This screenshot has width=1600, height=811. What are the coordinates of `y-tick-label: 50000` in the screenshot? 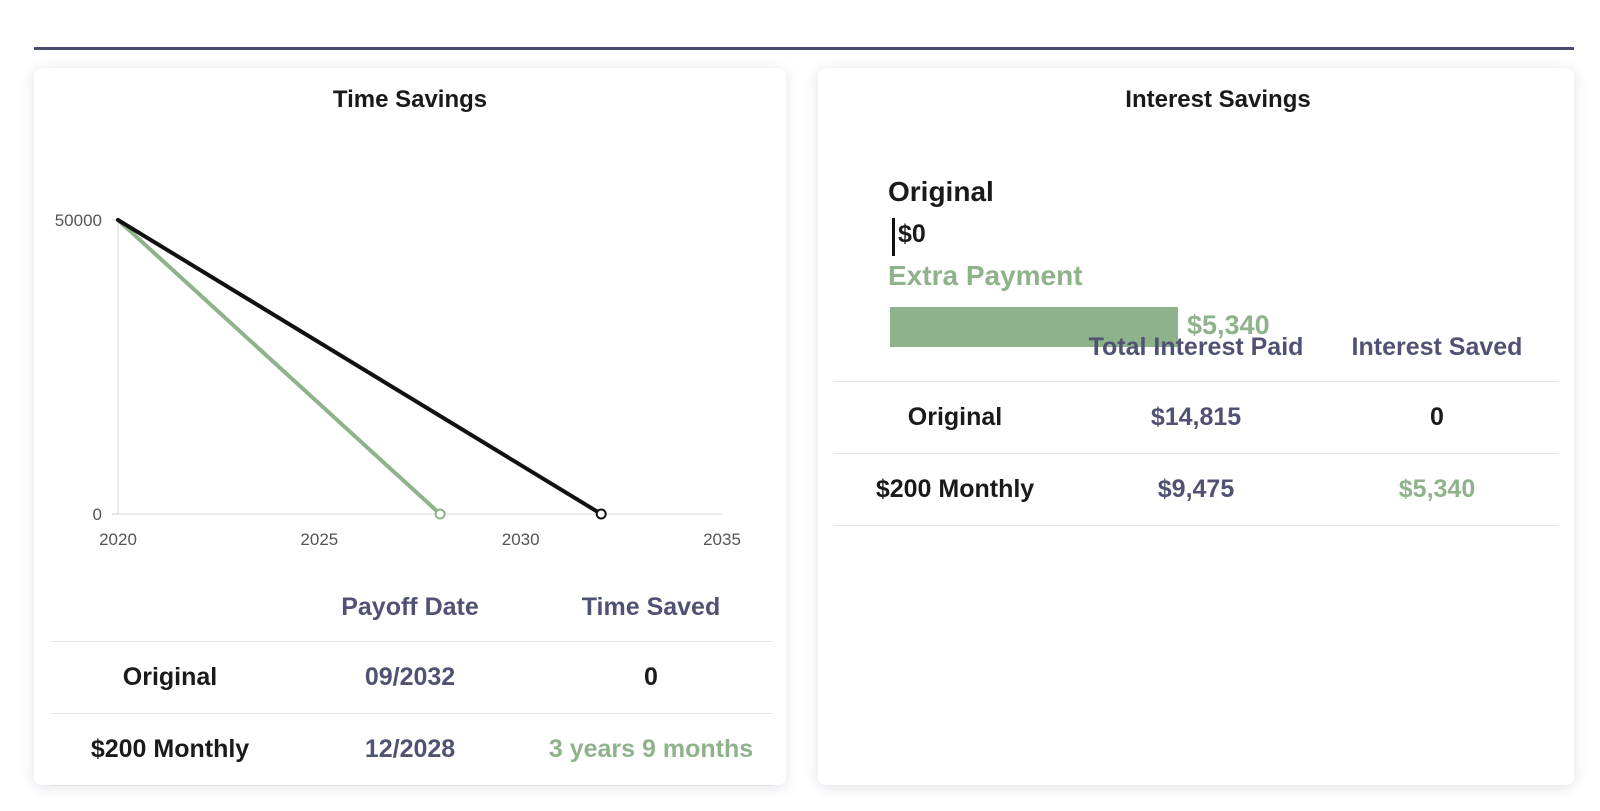 It's located at (78, 220).